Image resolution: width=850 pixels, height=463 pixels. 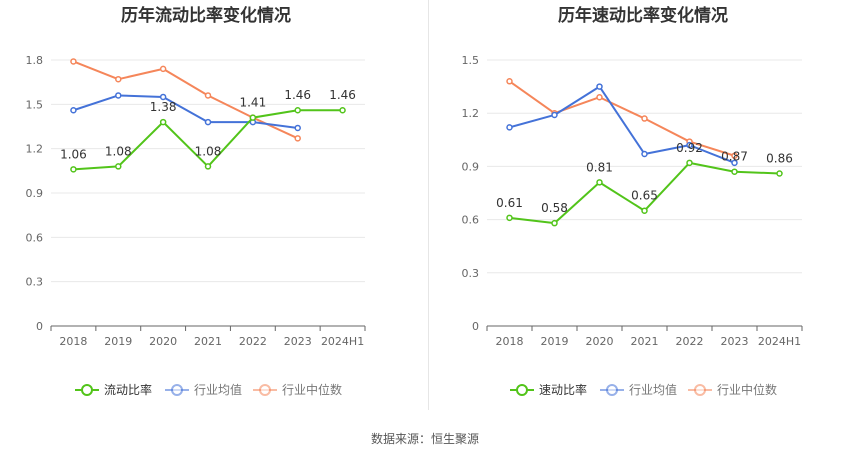 What do you see at coordinates (206, 15) in the screenshot?
I see `chart-title: 历年流动比率变化情况` at bounding box center [206, 15].